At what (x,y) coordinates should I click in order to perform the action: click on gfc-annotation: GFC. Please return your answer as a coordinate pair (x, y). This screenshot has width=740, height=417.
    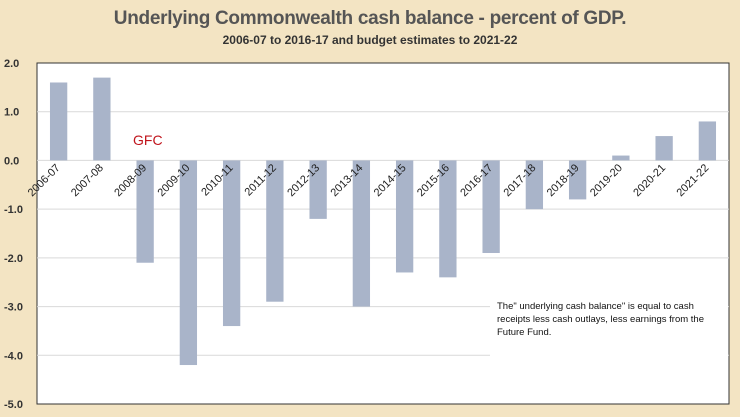
    Looking at the image, I should click on (148, 140).